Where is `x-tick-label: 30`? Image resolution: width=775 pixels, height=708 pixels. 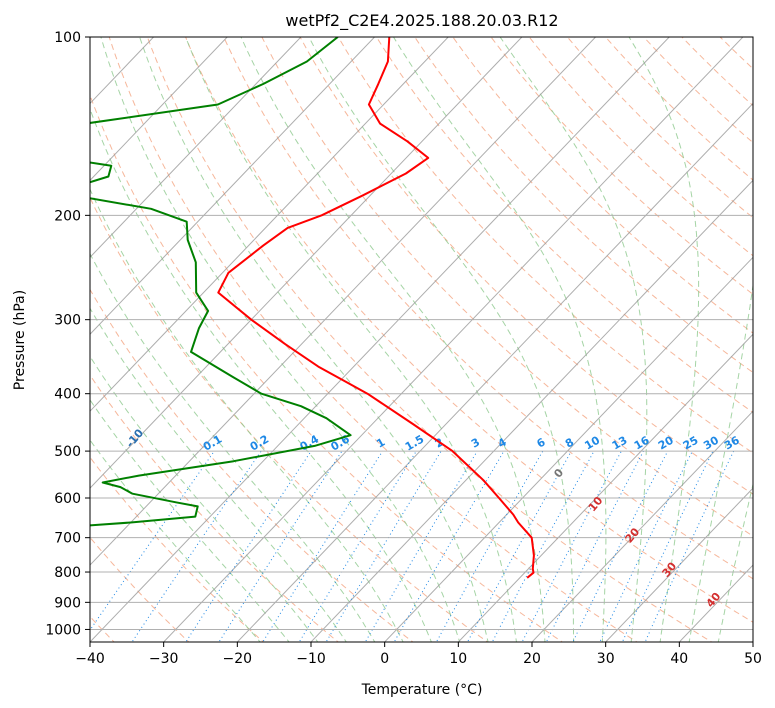
x-tick-label: 30 is located at coordinates (606, 659).